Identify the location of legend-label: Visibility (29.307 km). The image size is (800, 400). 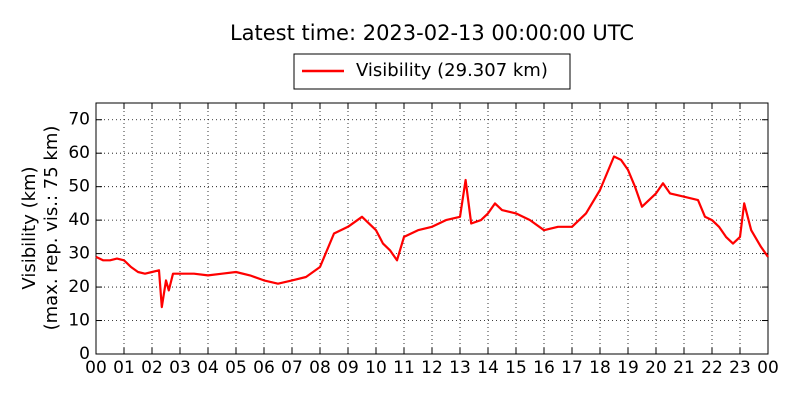
(452, 70).